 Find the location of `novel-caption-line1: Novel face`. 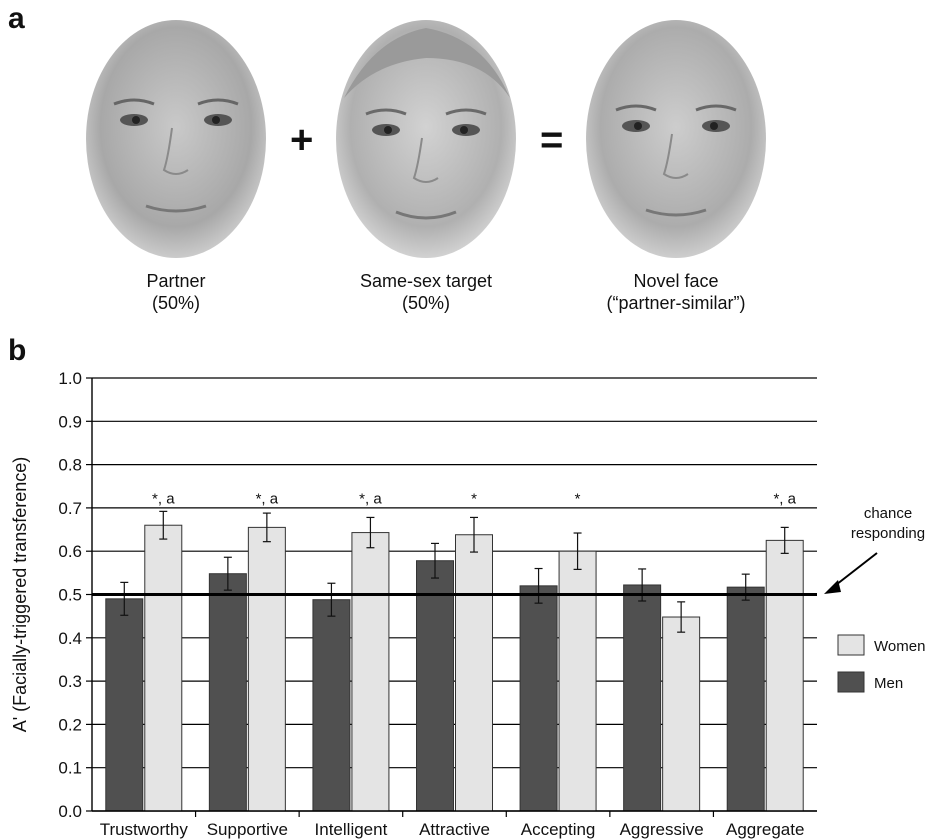

novel-caption-line1: Novel face is located at coordinates (676, 281).